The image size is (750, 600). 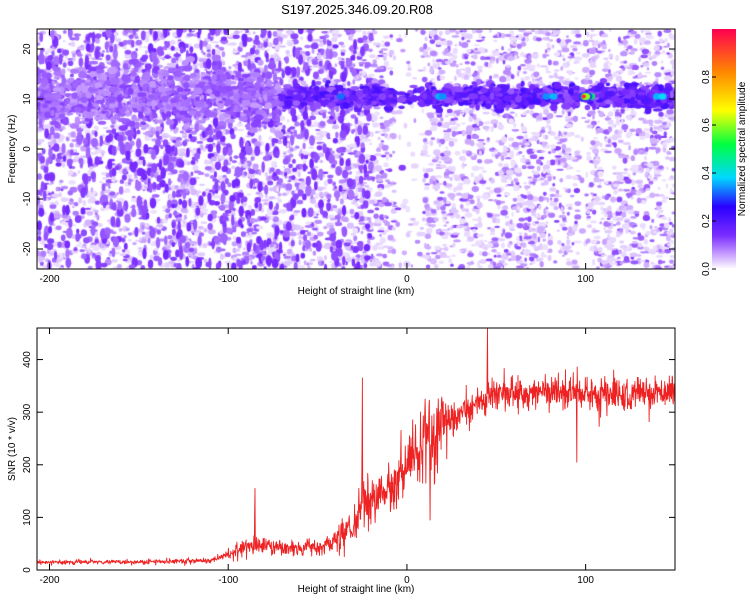 I want to click on snr-x-tick-label: 0, so click(x=407, y=580).